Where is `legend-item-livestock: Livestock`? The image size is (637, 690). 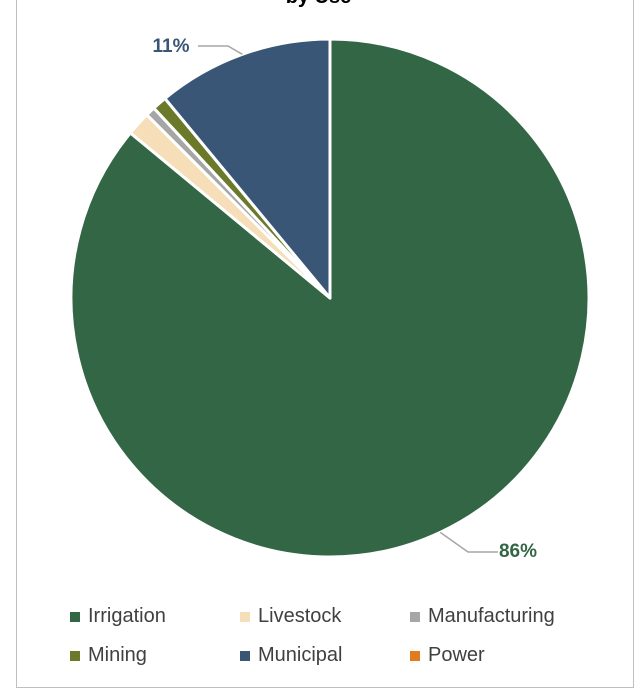 legend-item-livestock: Livestock is located at coordinates (325, 616).